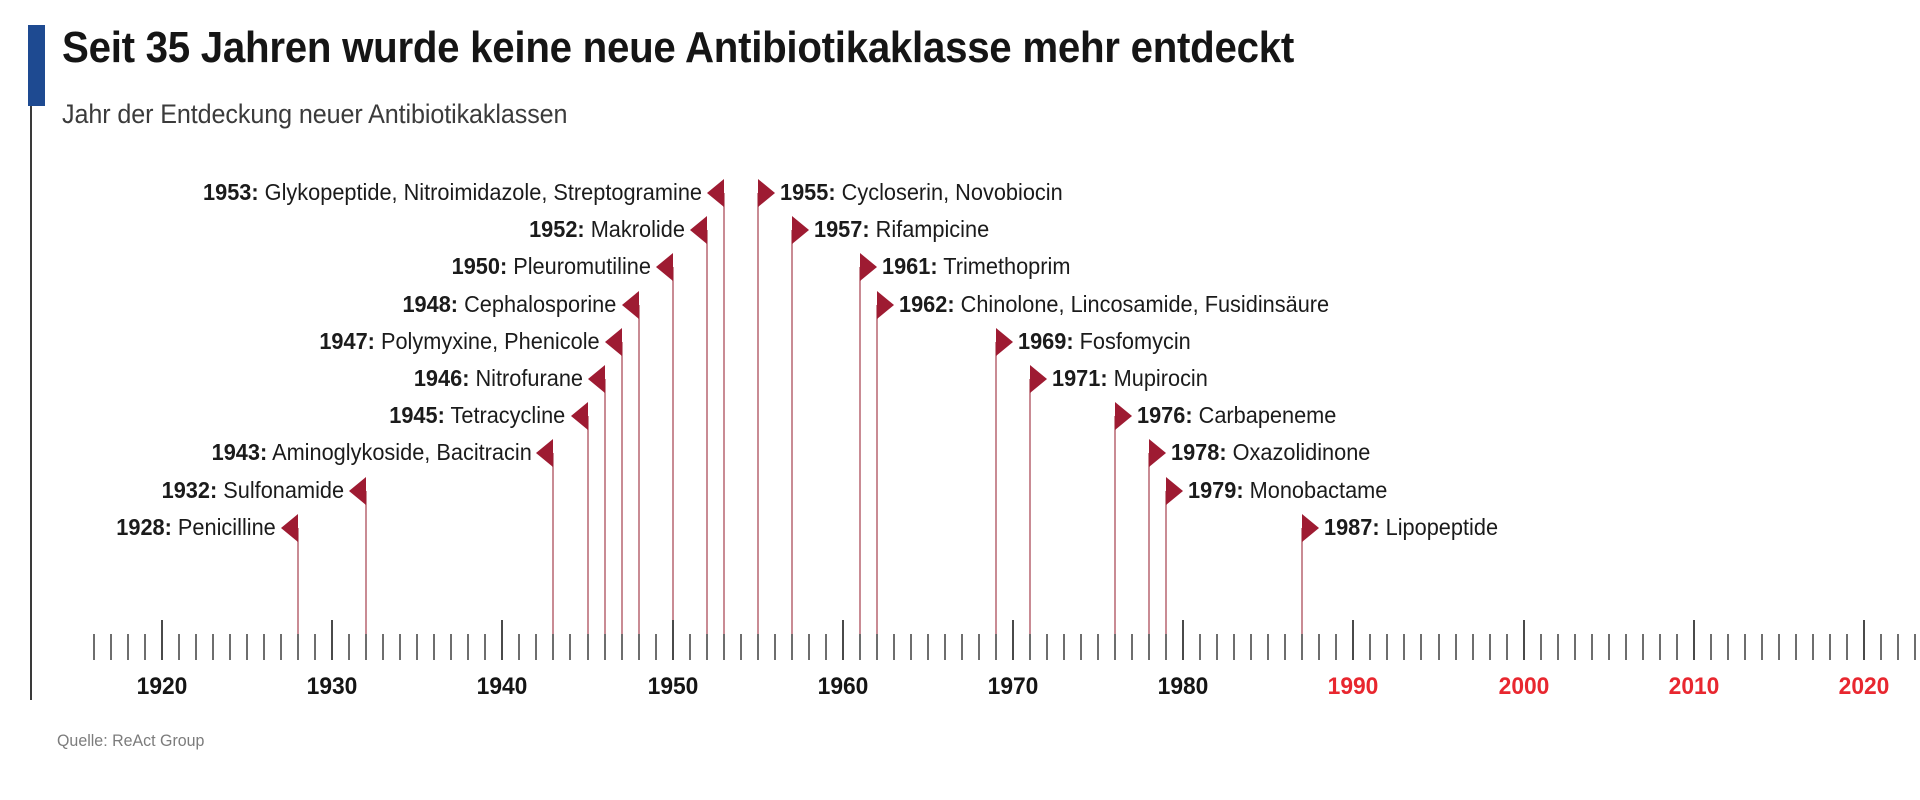 The image size is (1920, 800). Describe the element at coordinates (399, 452) in the screenshot. I see `event-classes: Aminoglykoside, Bacitracin` at that location.